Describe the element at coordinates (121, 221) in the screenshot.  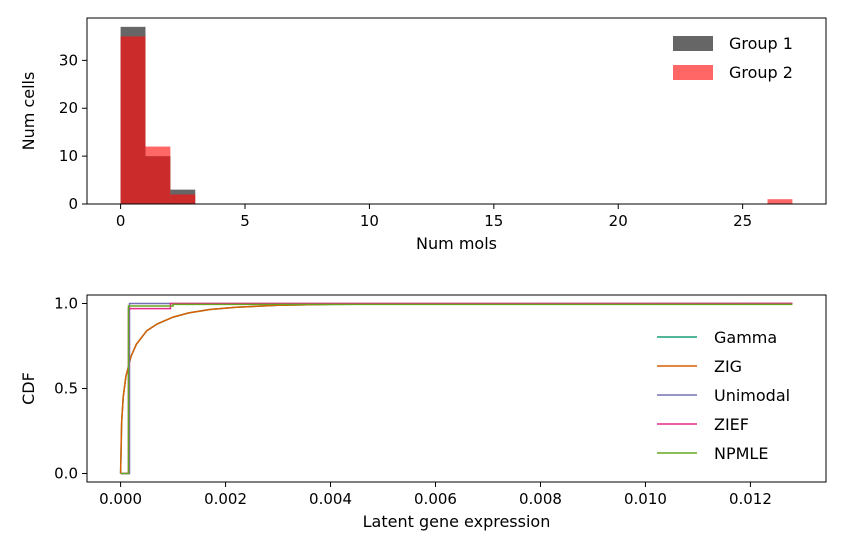
I see `x-tick-label: 0` at that location.